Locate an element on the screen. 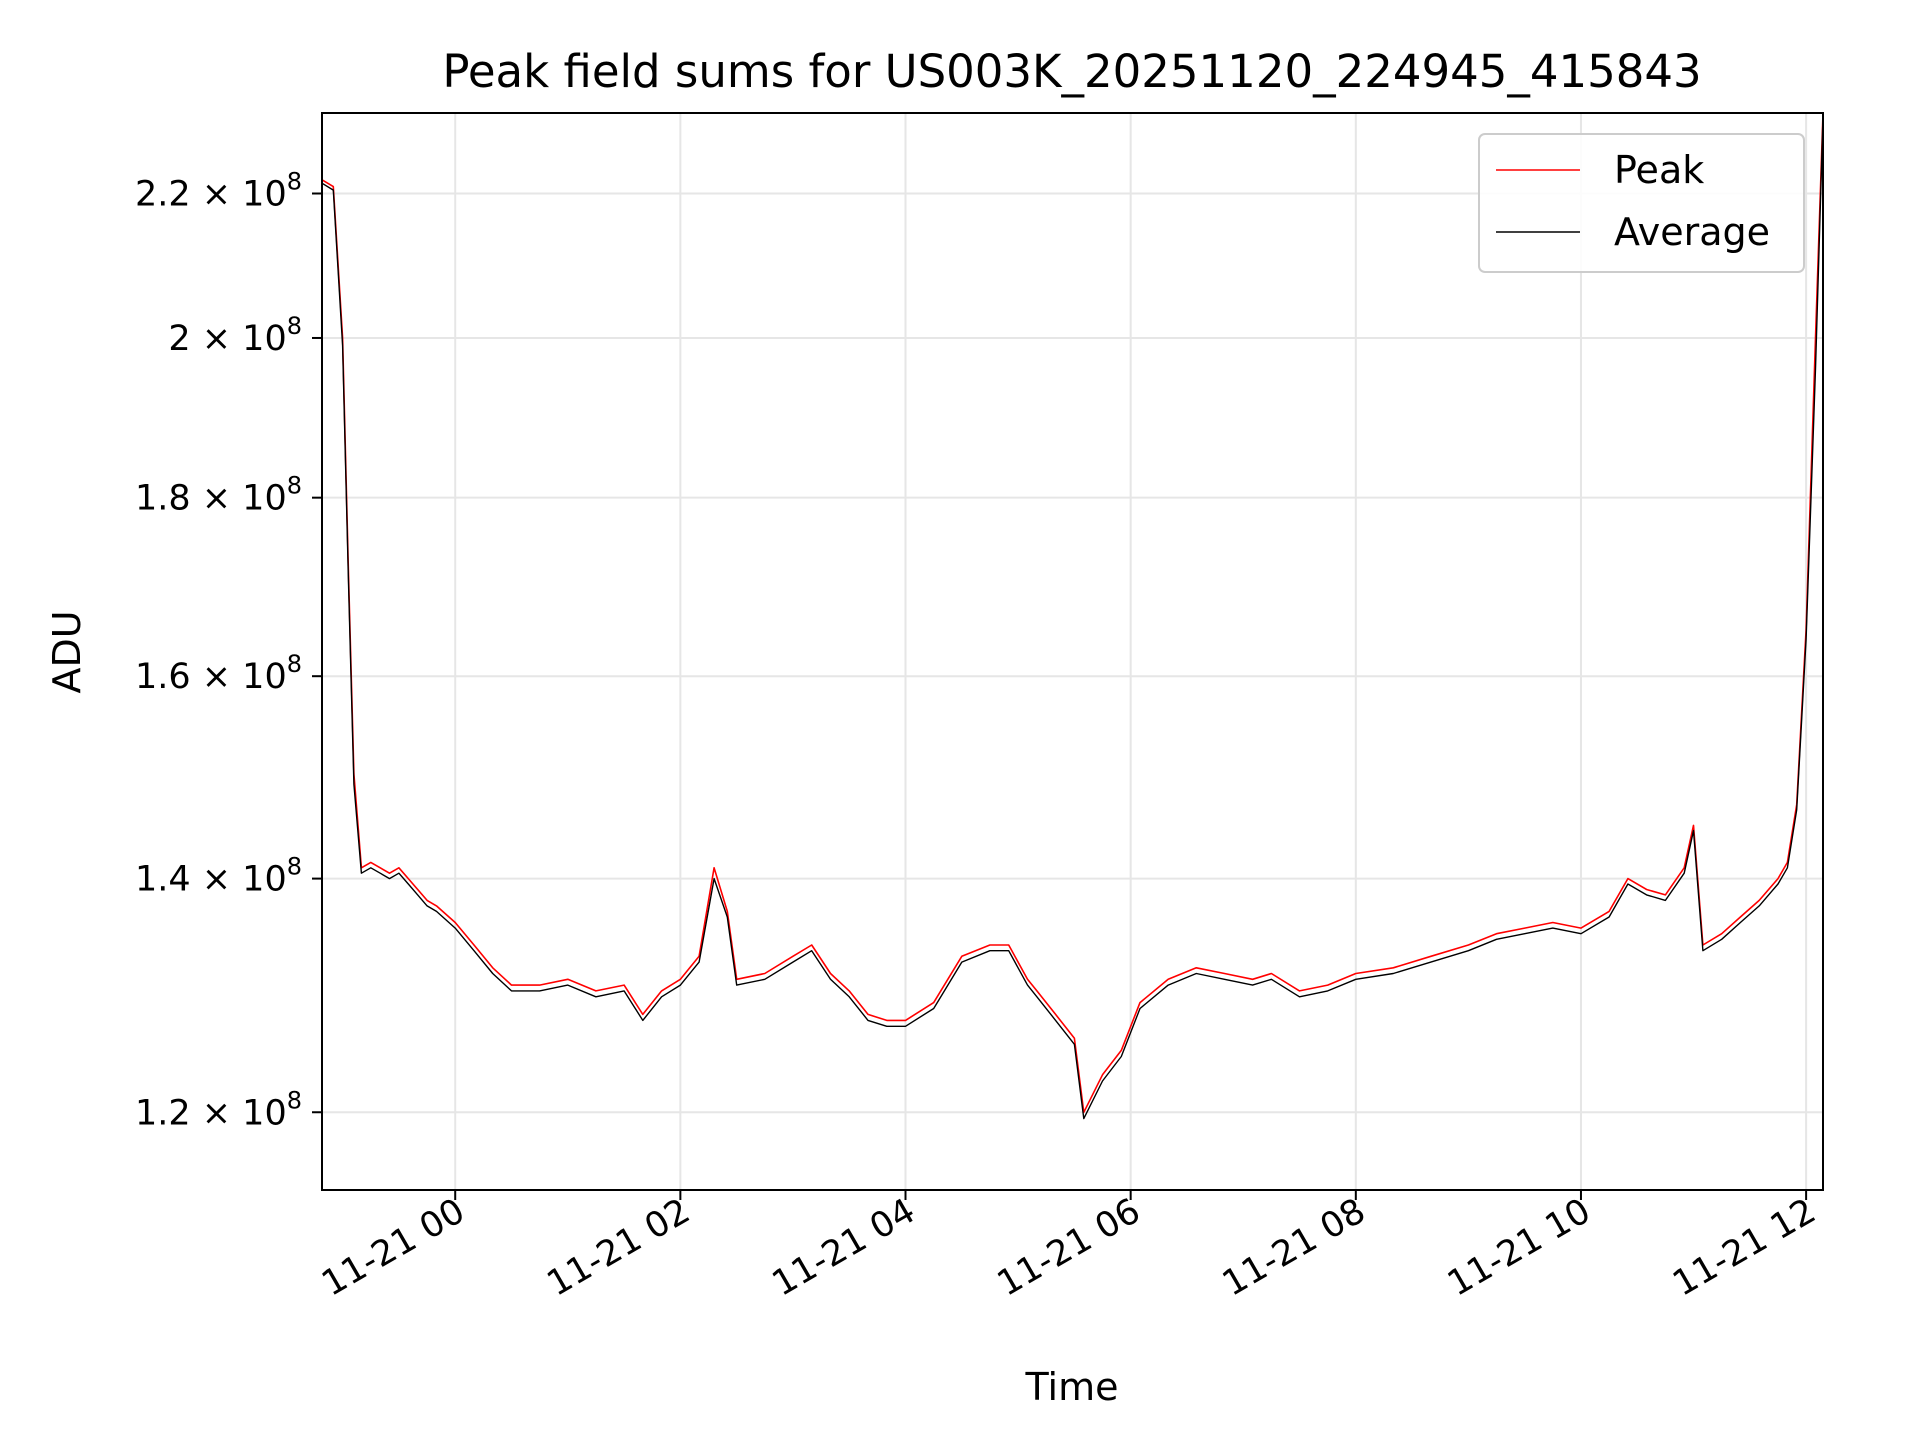 The height and width of the screenshot is (1440, 1920). y-tick-label: 1.2 × 108 is located at coordinates (218, 1109).